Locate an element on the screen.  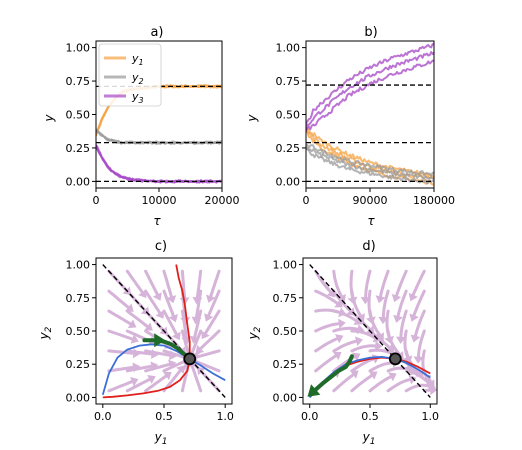
panel-b-ytick-label: 0.00 is located at coordinates (288, 181).